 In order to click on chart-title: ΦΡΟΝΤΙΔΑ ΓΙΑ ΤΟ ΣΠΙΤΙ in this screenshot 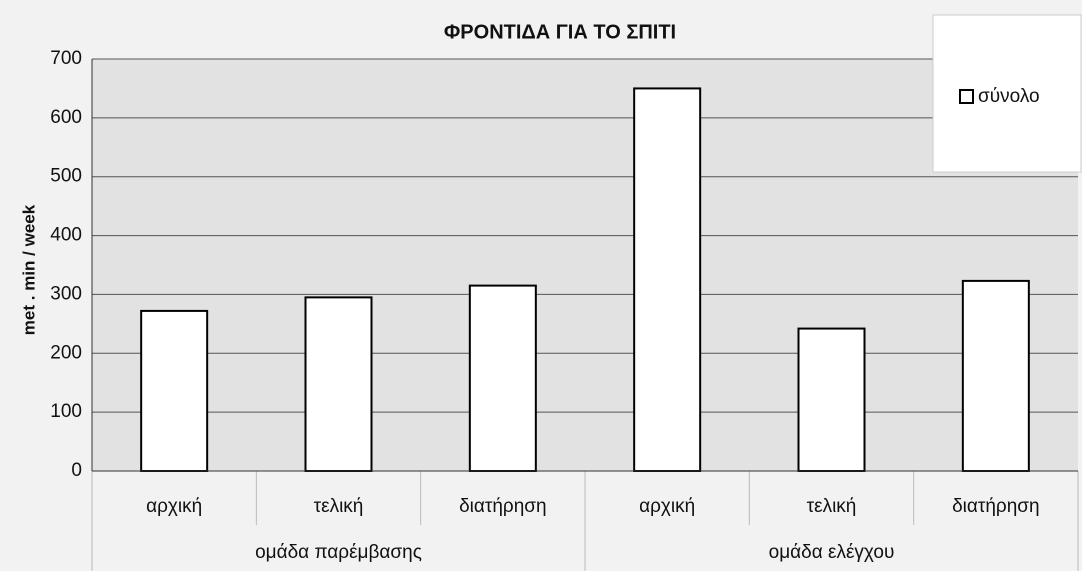, I will do `click(560, 32)`.